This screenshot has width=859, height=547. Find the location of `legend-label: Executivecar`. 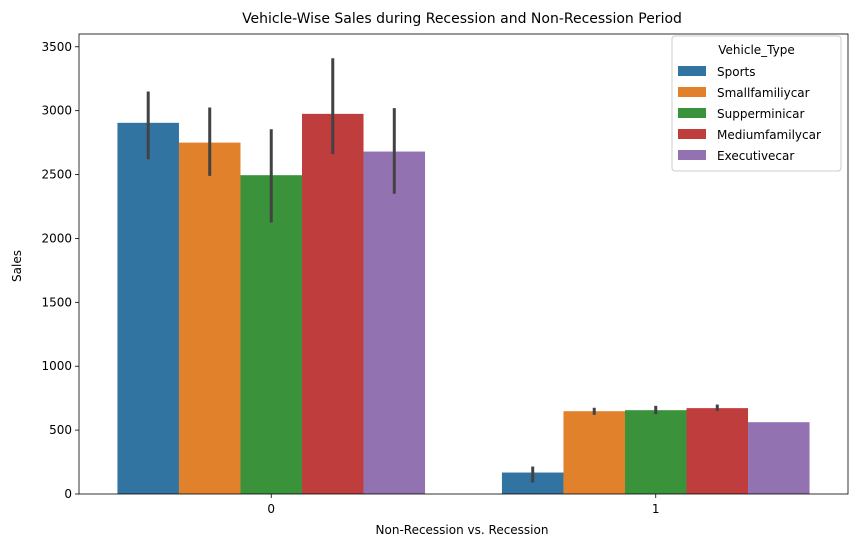

legend-label: Executivecar is located at coordinates (755, 156).